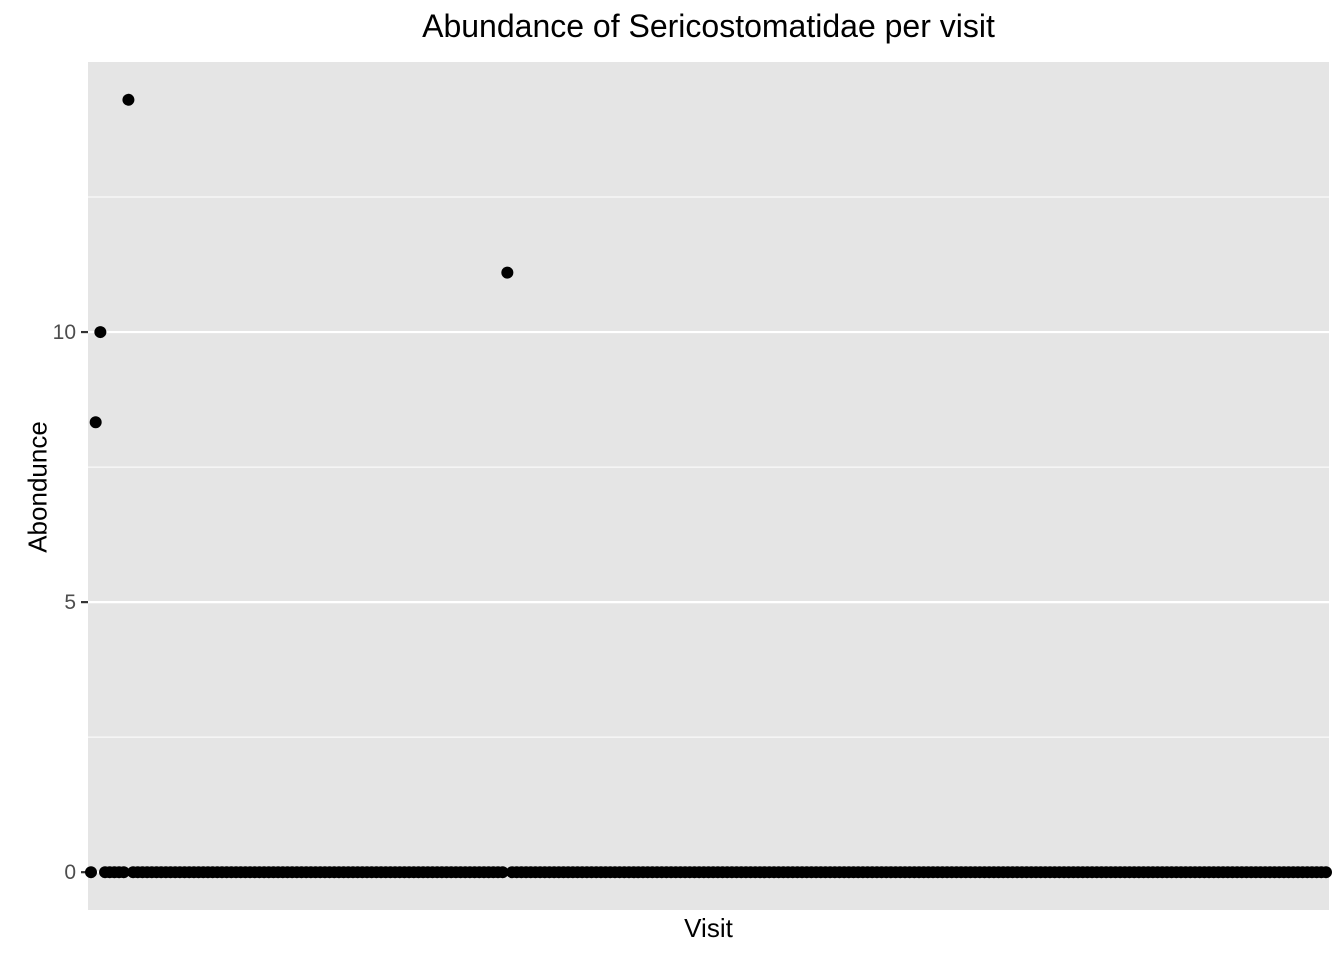 This screenshot has height=960, width=1344. I want to click on y-axis: 0 5 10, so click(70, 602).